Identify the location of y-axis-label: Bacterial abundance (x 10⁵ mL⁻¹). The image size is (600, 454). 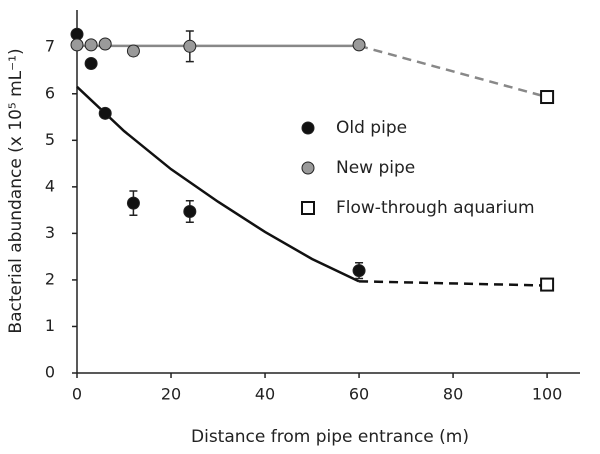
(16, 190).